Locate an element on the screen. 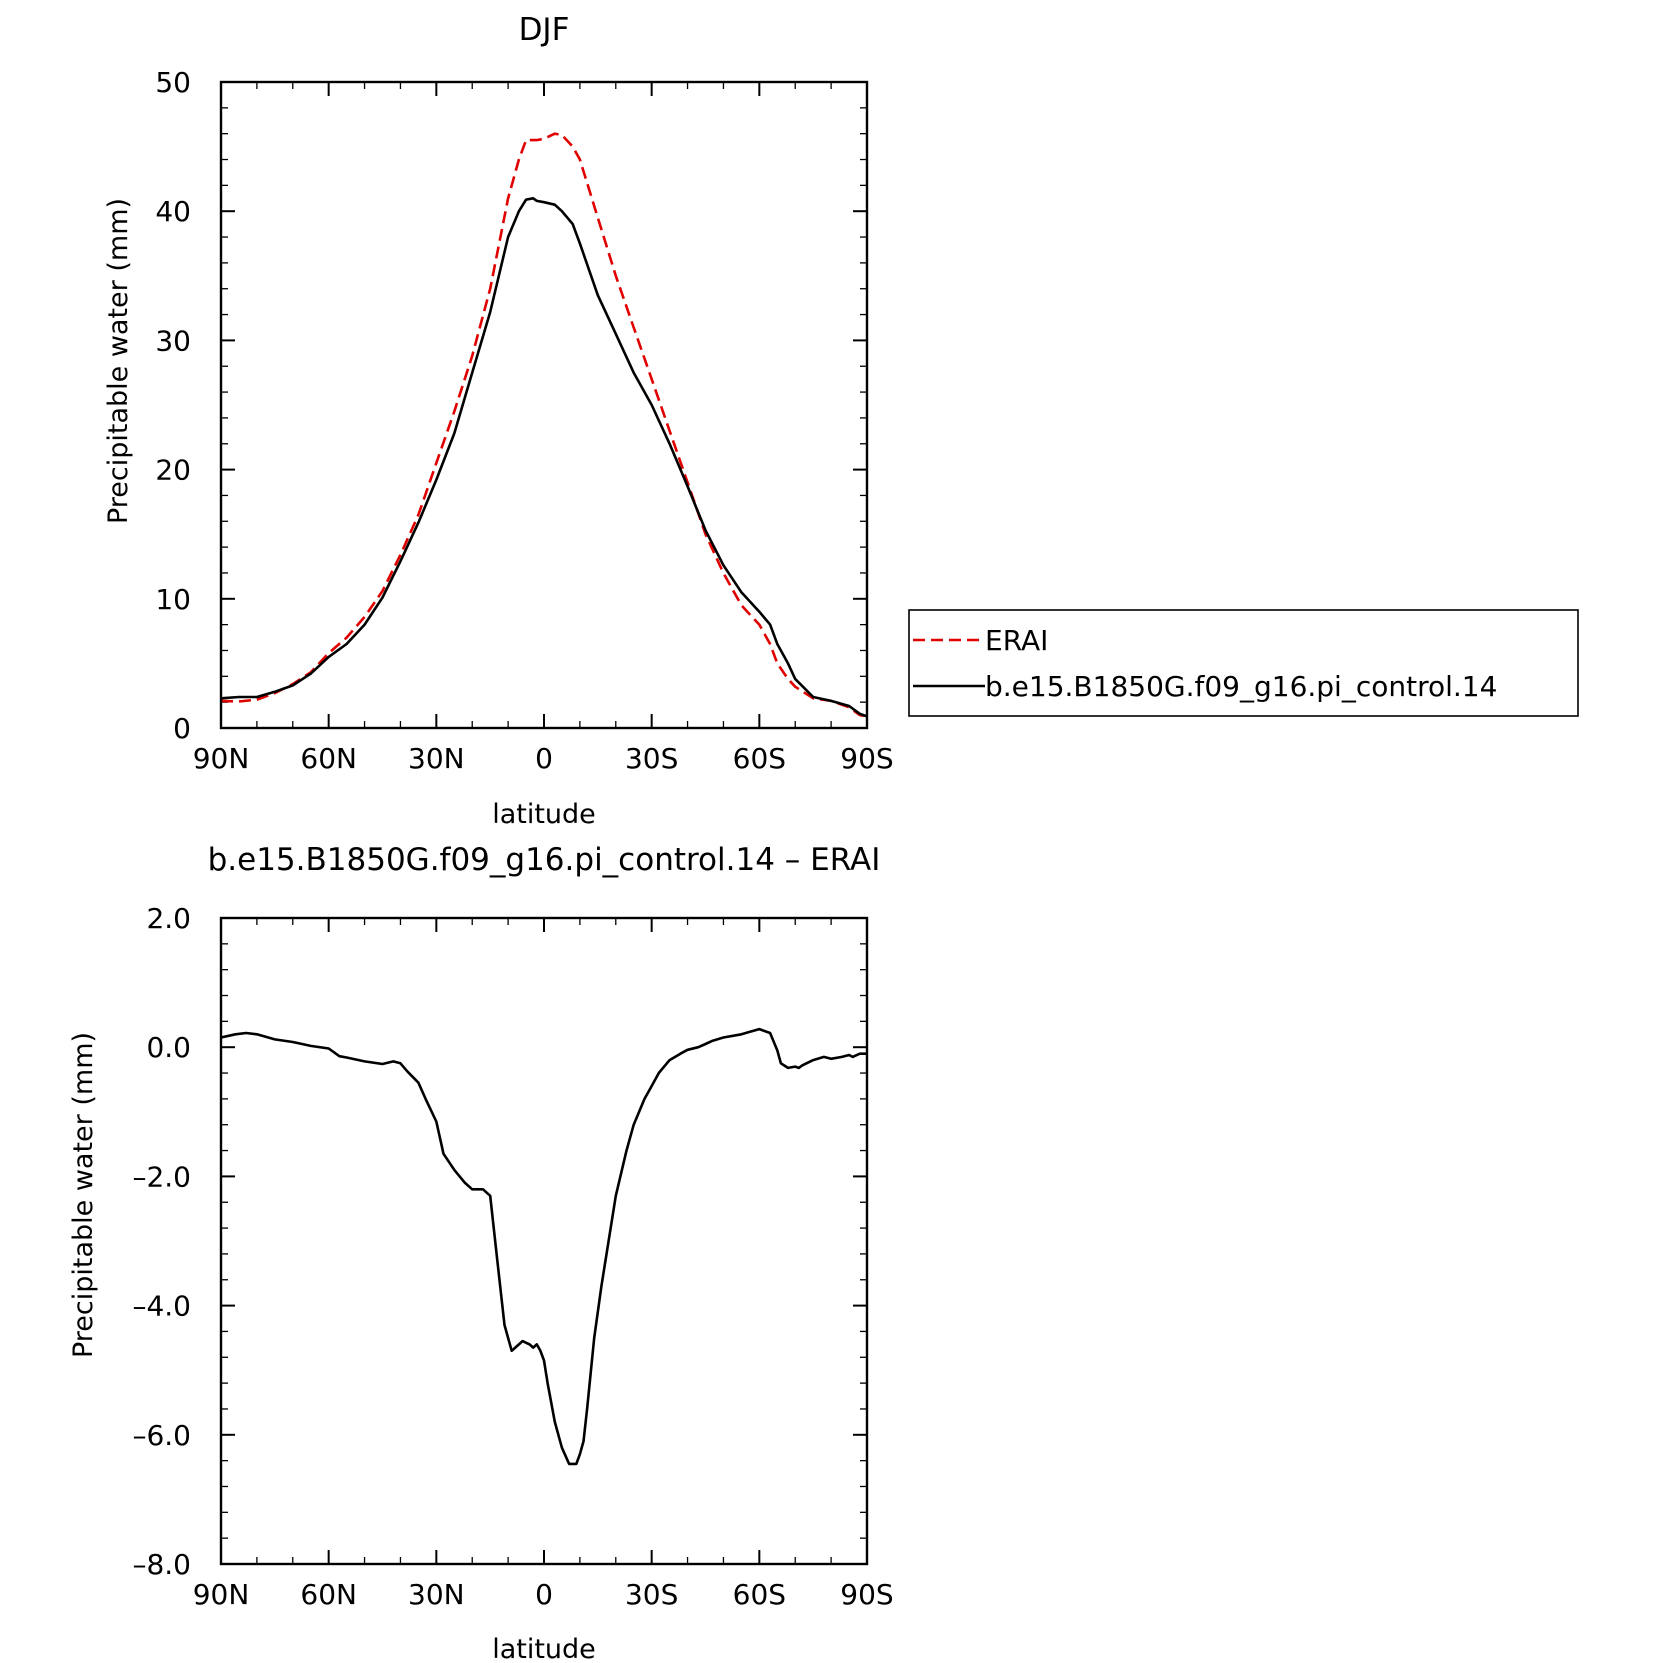 Image resolution: width=1666 pixels, height=1663 pixels. legend-box is located at coordinates (1243, 663).